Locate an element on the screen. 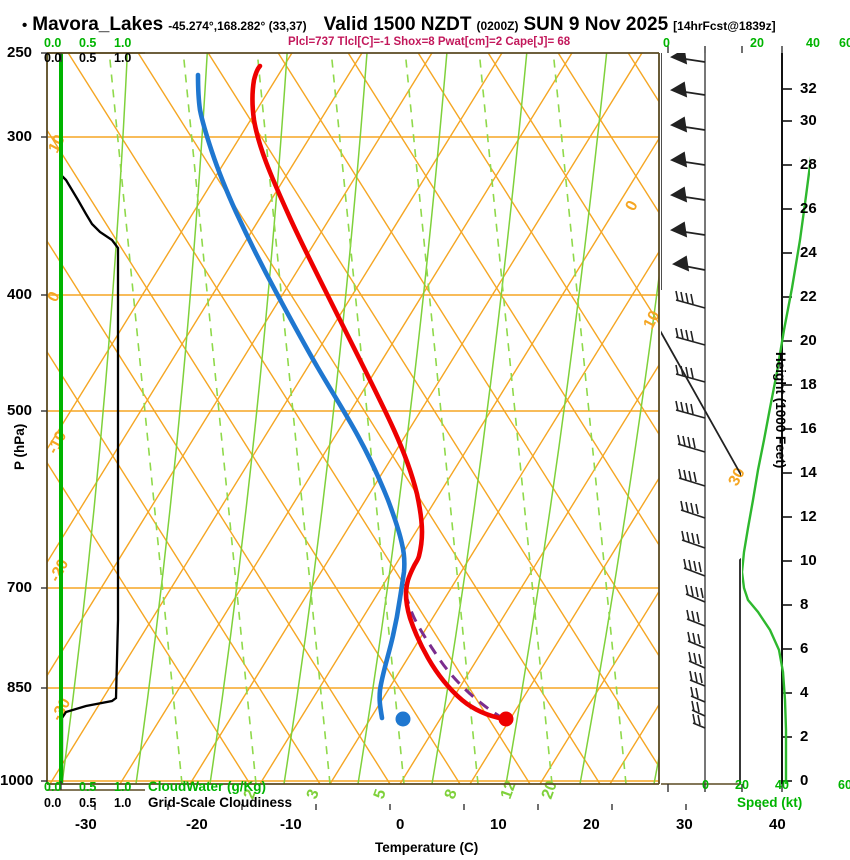 This screenshot has height=860, width=850. height-tick-marks is located at coordinates (787, 435).